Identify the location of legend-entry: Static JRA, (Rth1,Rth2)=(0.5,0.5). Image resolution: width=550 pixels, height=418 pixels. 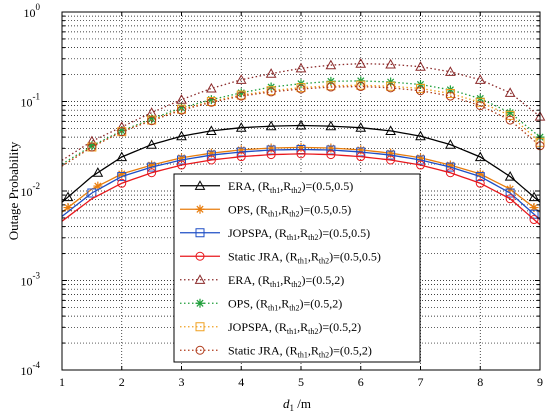
(280, 257).